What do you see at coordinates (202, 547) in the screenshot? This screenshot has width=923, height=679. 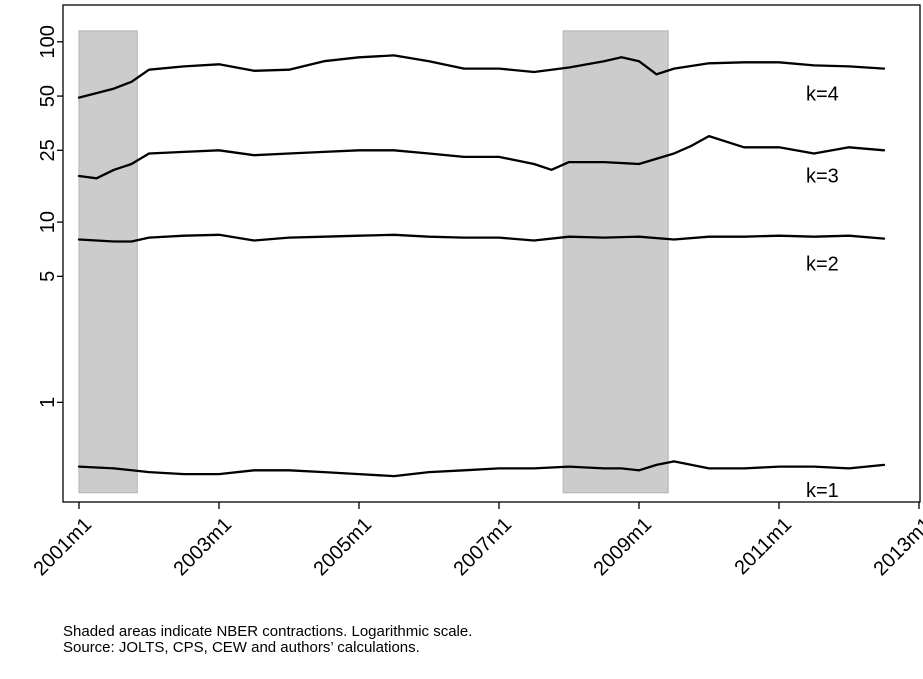 I see `x-tick-label: 2003m1` at bounding box center [202, 547].